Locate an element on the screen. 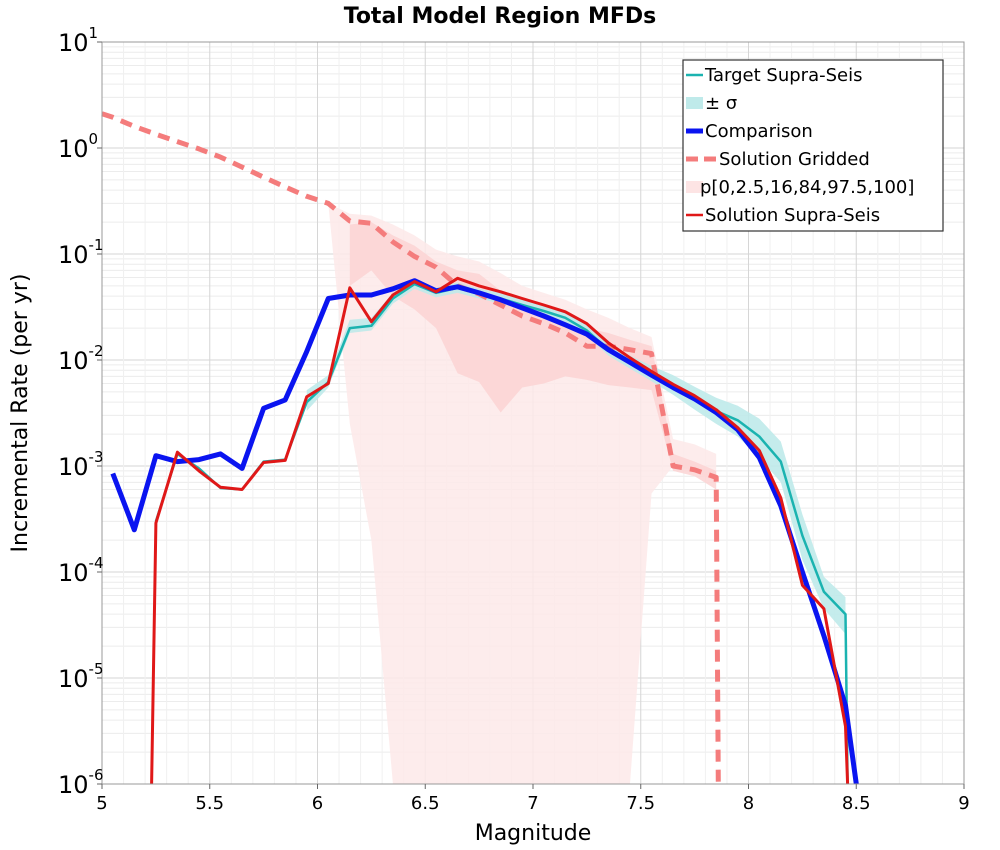 Image resolution: width=1000 pixels, height=850 pixels. x-tick-label: 7 is located at coordinates (532, 803).